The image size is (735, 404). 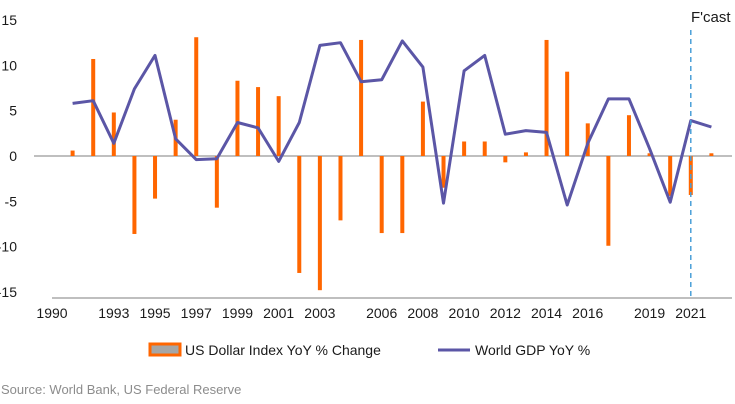 What do you see at coordinates (532, 350) in the screenshot?
I see `legend-line-label: World GDP YoY %` at bounding box center [532, 350].